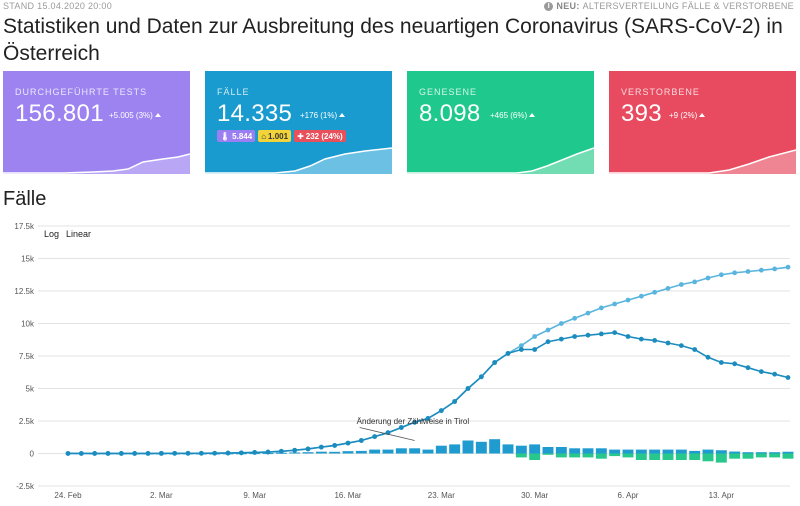  Describe the element at coordinates (347, 495) in the screenshot. I see `x-tick-label: 16. Mar` at that location.